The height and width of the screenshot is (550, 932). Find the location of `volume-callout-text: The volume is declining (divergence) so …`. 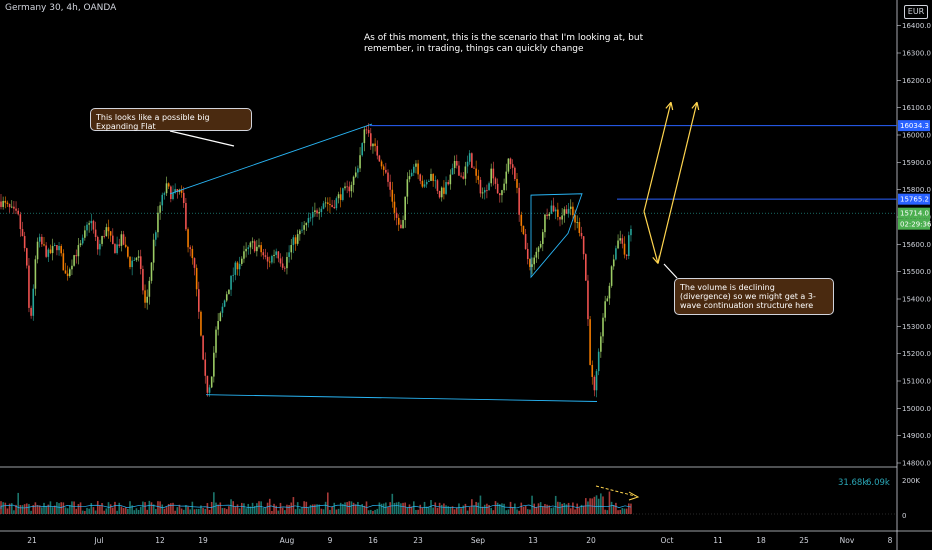

volume-callout-text: The volume is declining (divergence) so … is located at coordinates (748, 296).